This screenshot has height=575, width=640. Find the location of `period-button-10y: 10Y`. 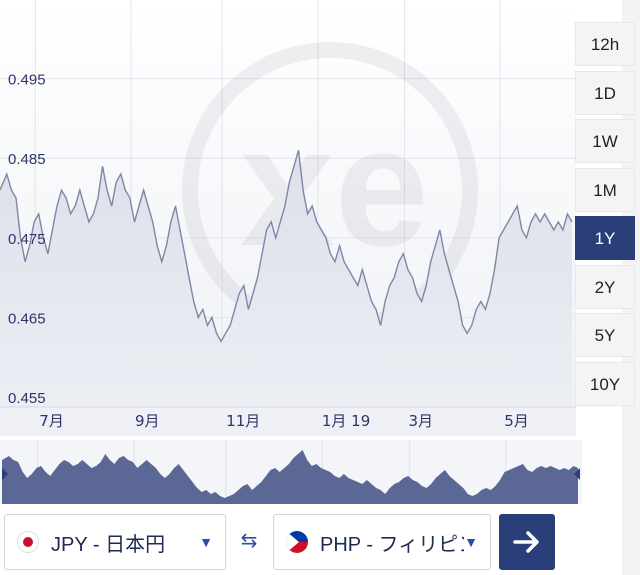

period-button-10y: 10Y is located at coordinates (605, 383).